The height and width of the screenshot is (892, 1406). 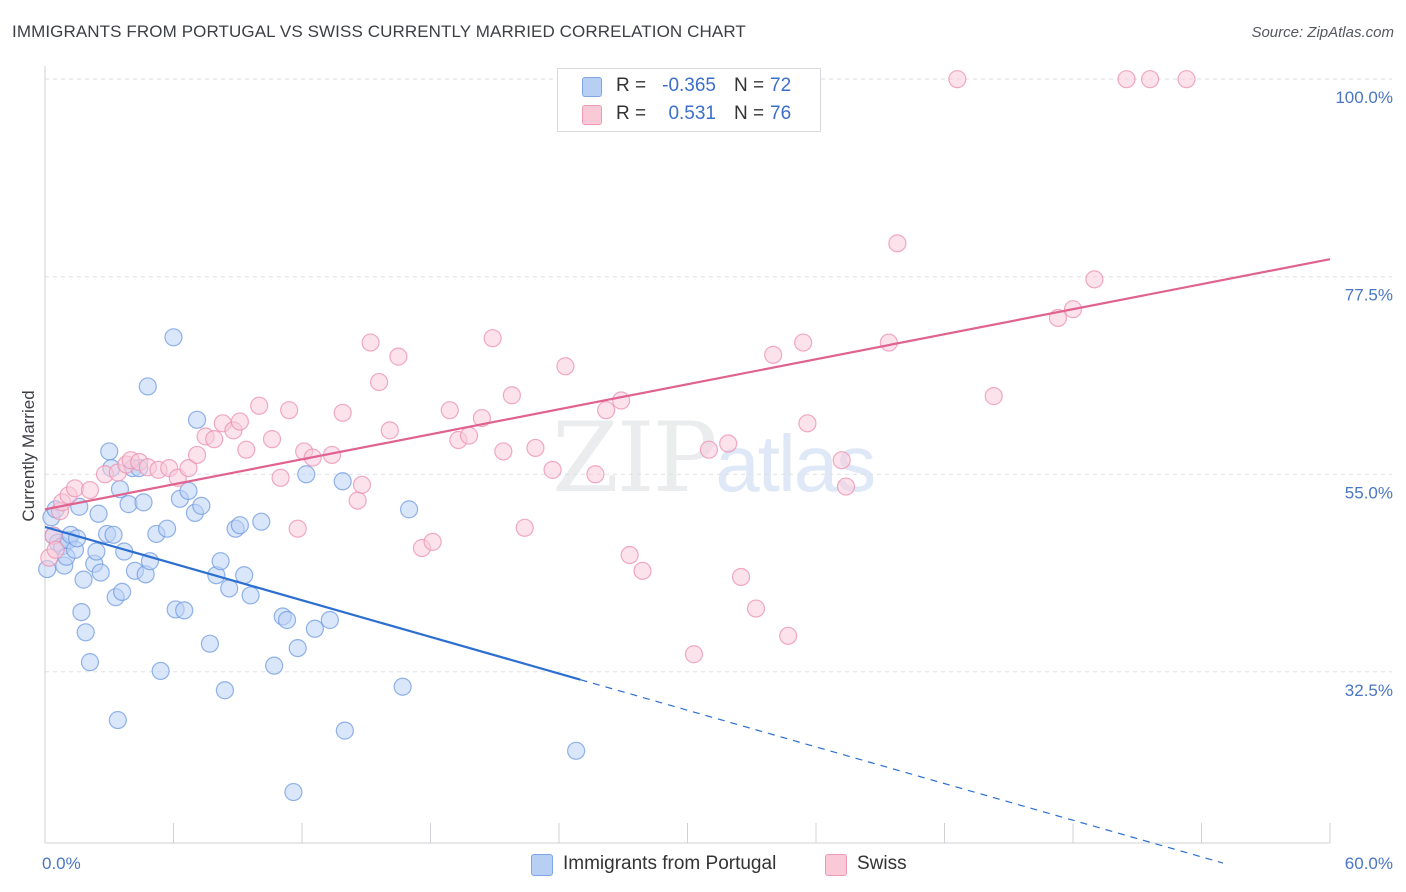 What do you see at coordinates (312, 603) in the screenshot?
I see `trend-line-portugal` at bounding box center [312, 603].